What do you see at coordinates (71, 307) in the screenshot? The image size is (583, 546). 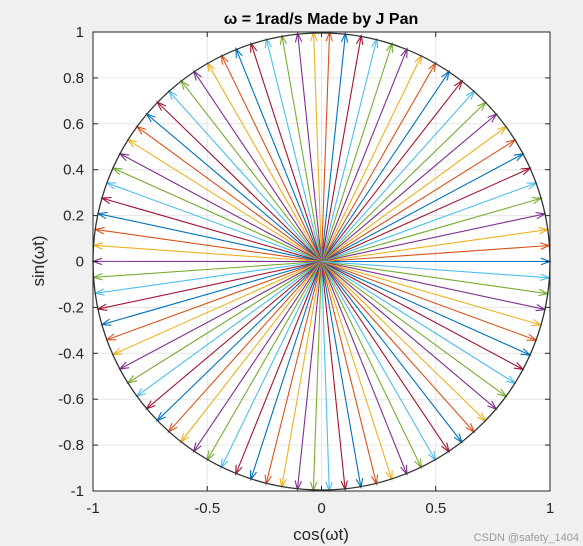 I see `y-tick-label: -0.2` at bounding box center [71, 307].